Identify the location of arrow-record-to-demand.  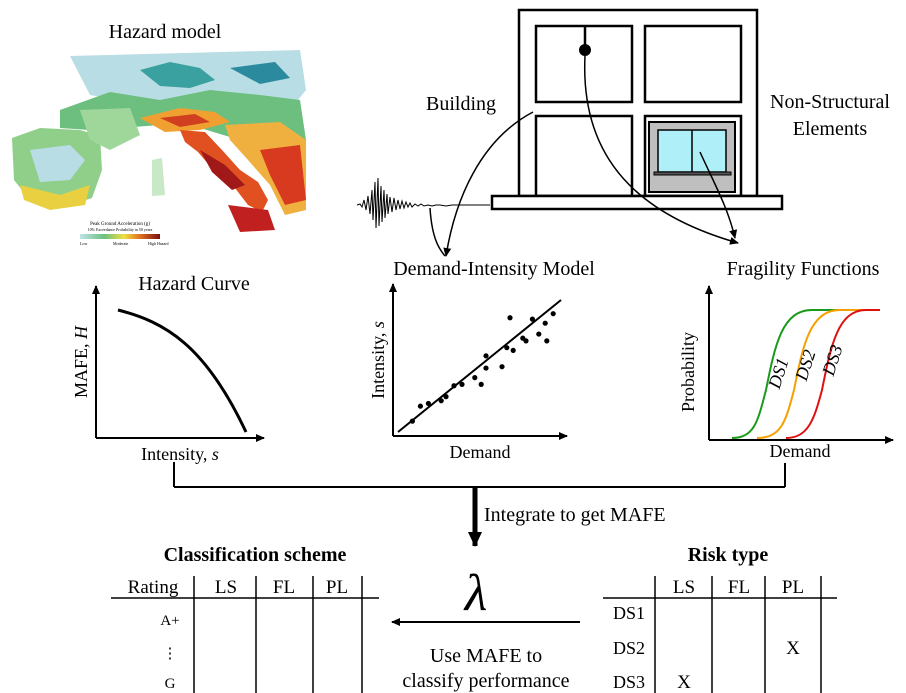
(437, 232).